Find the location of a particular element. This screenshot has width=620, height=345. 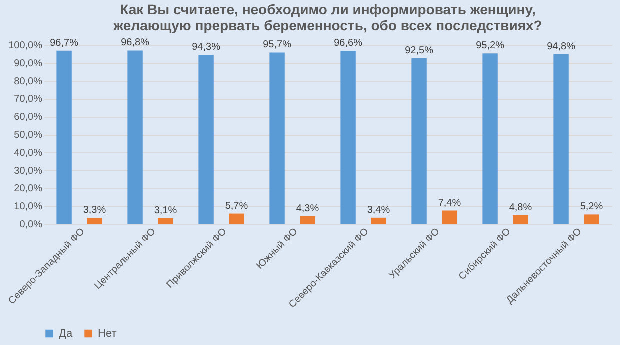

y-tick-label: 60,0% is located at coordinates (28, 118).